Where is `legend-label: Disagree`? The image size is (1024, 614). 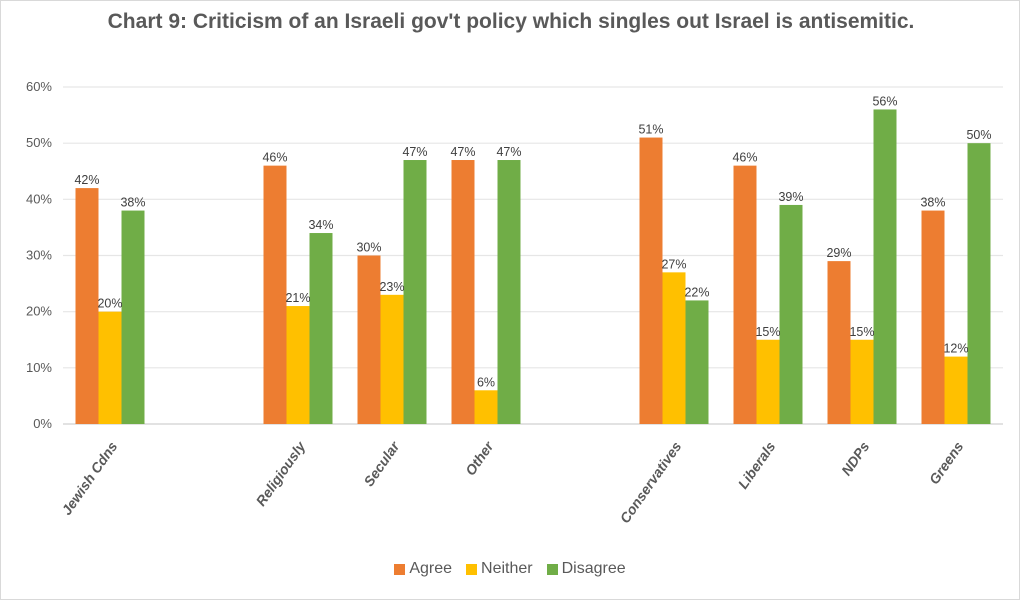
legend-label: Disagree is located at coordinates (593, 568).